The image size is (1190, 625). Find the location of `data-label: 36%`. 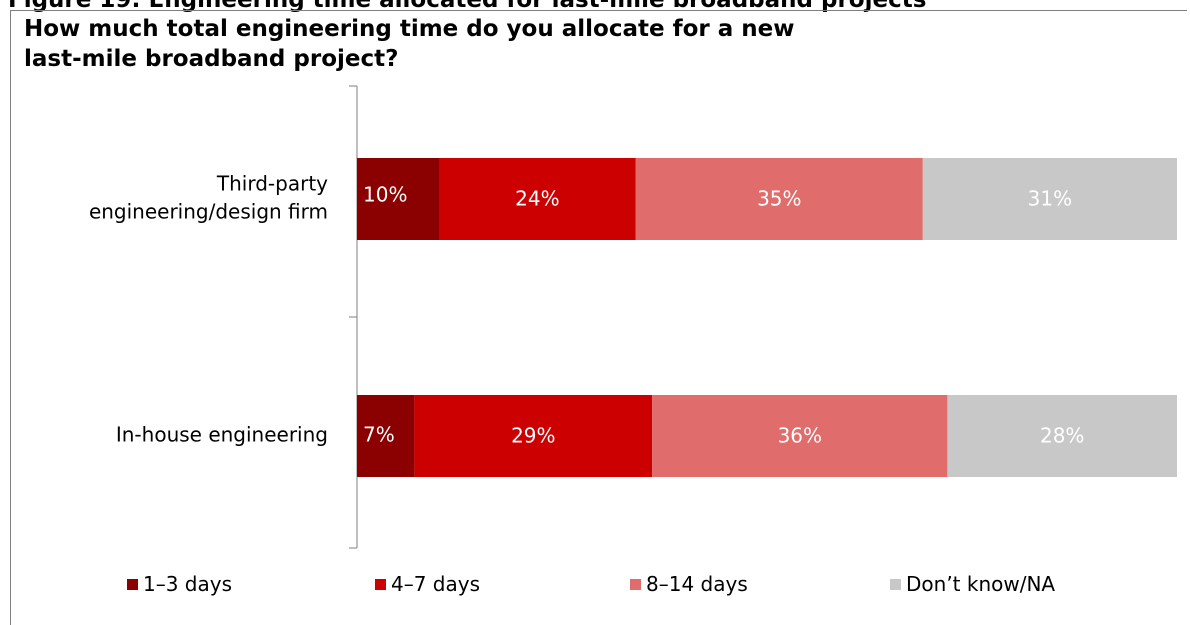

data-label: 36% is located at coordinates (800, 436).